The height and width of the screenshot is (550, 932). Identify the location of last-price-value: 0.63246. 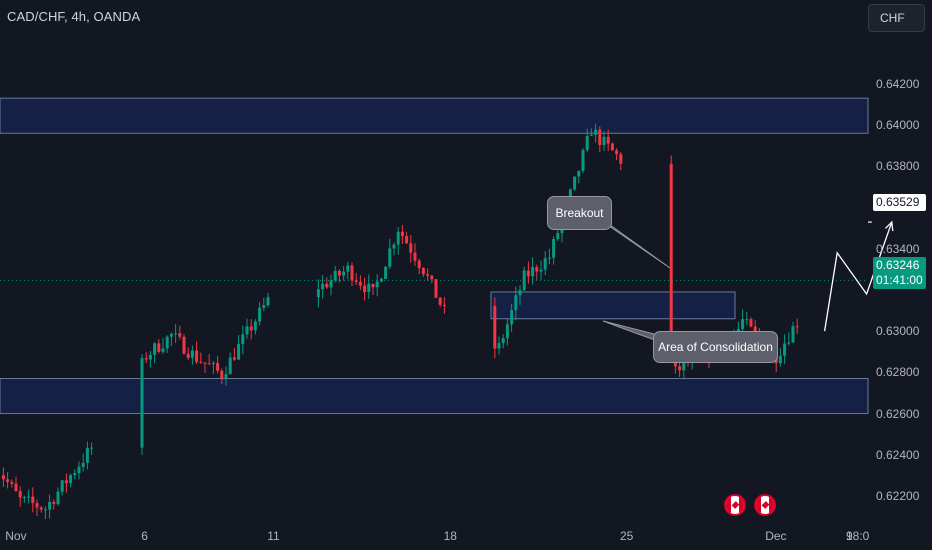
(898, 265).